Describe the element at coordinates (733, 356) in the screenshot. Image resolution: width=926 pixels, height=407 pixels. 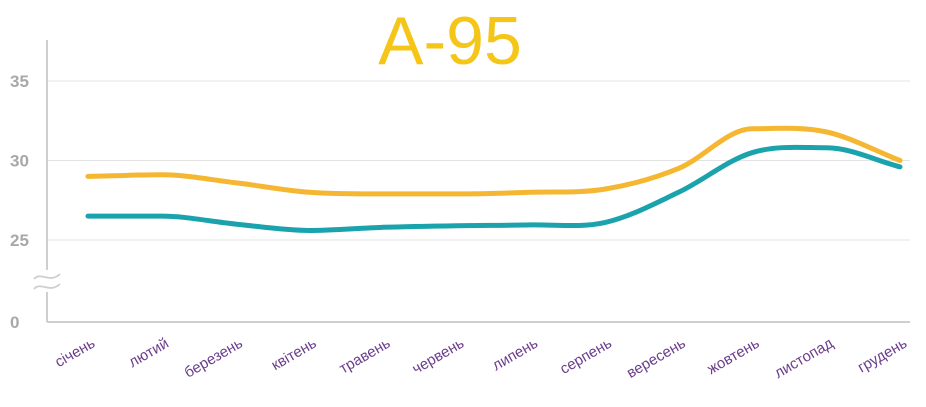
I see `x-tick-label: жовтень` at that location.